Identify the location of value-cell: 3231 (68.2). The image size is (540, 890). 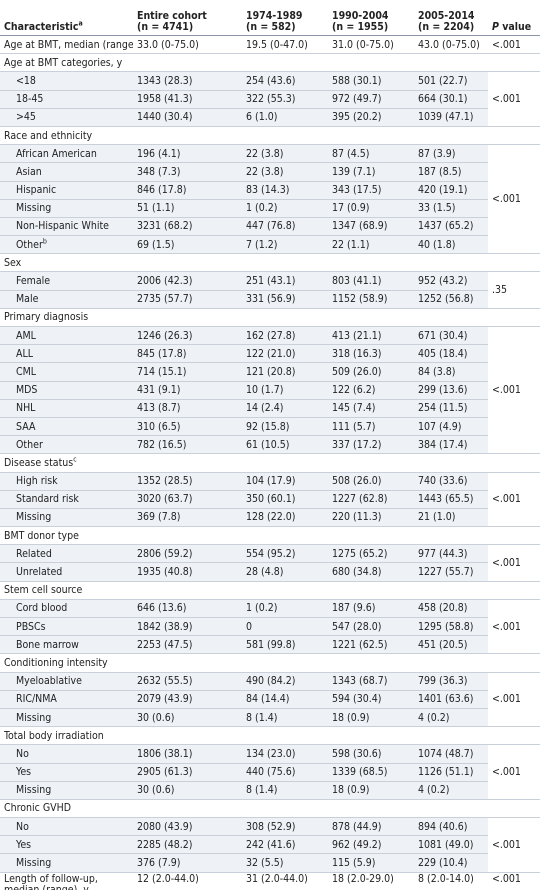
(187, 227).